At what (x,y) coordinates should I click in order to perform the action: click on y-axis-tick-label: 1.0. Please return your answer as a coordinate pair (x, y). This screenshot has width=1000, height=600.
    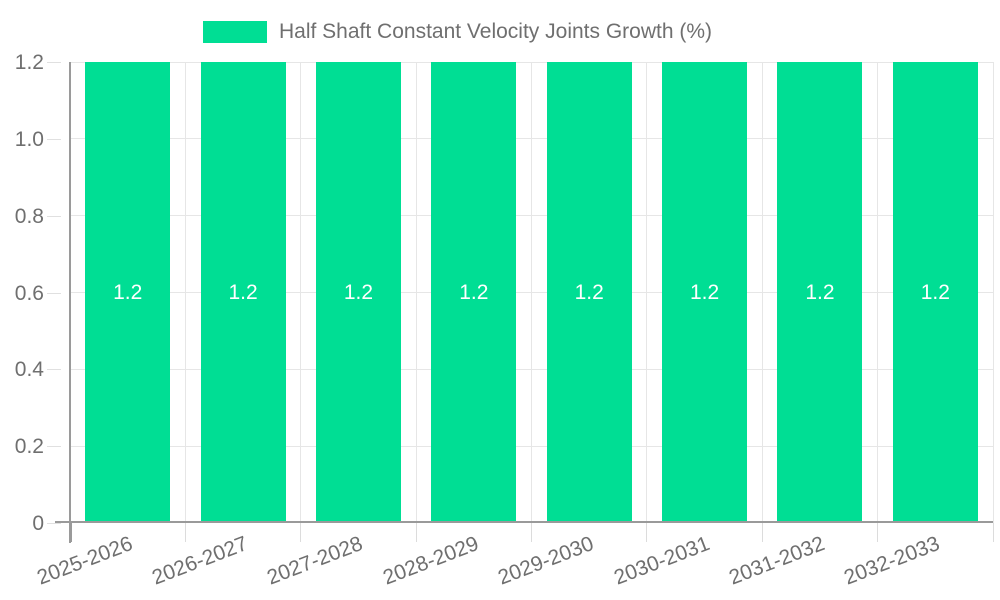
    Looking at the image, I should click on (29, 139).